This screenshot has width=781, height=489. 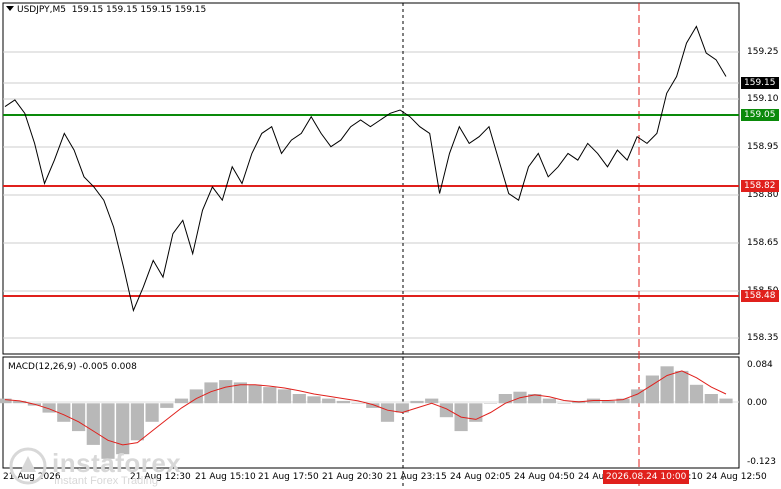 I want to click on red-level-tag-2: 158.48, so click(x=760, y=296).